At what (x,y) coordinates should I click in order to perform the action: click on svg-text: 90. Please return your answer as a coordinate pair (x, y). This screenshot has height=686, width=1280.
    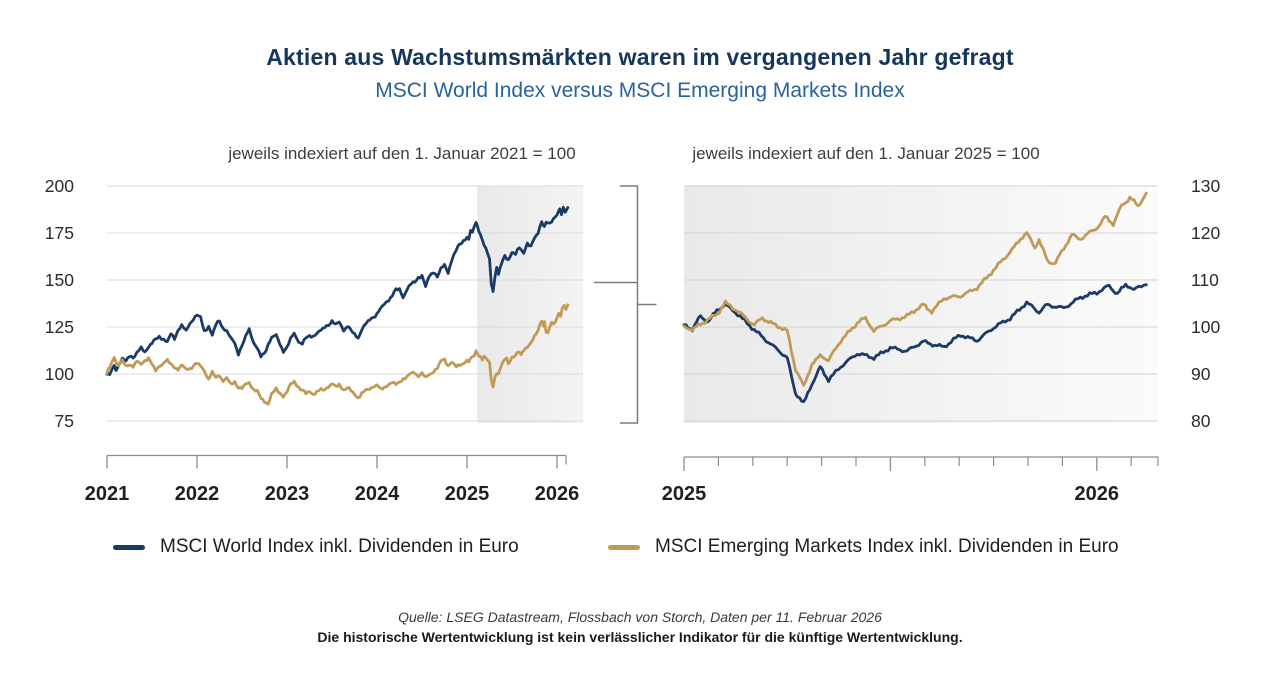
    Looking at the image, I should click on (1201, 374).